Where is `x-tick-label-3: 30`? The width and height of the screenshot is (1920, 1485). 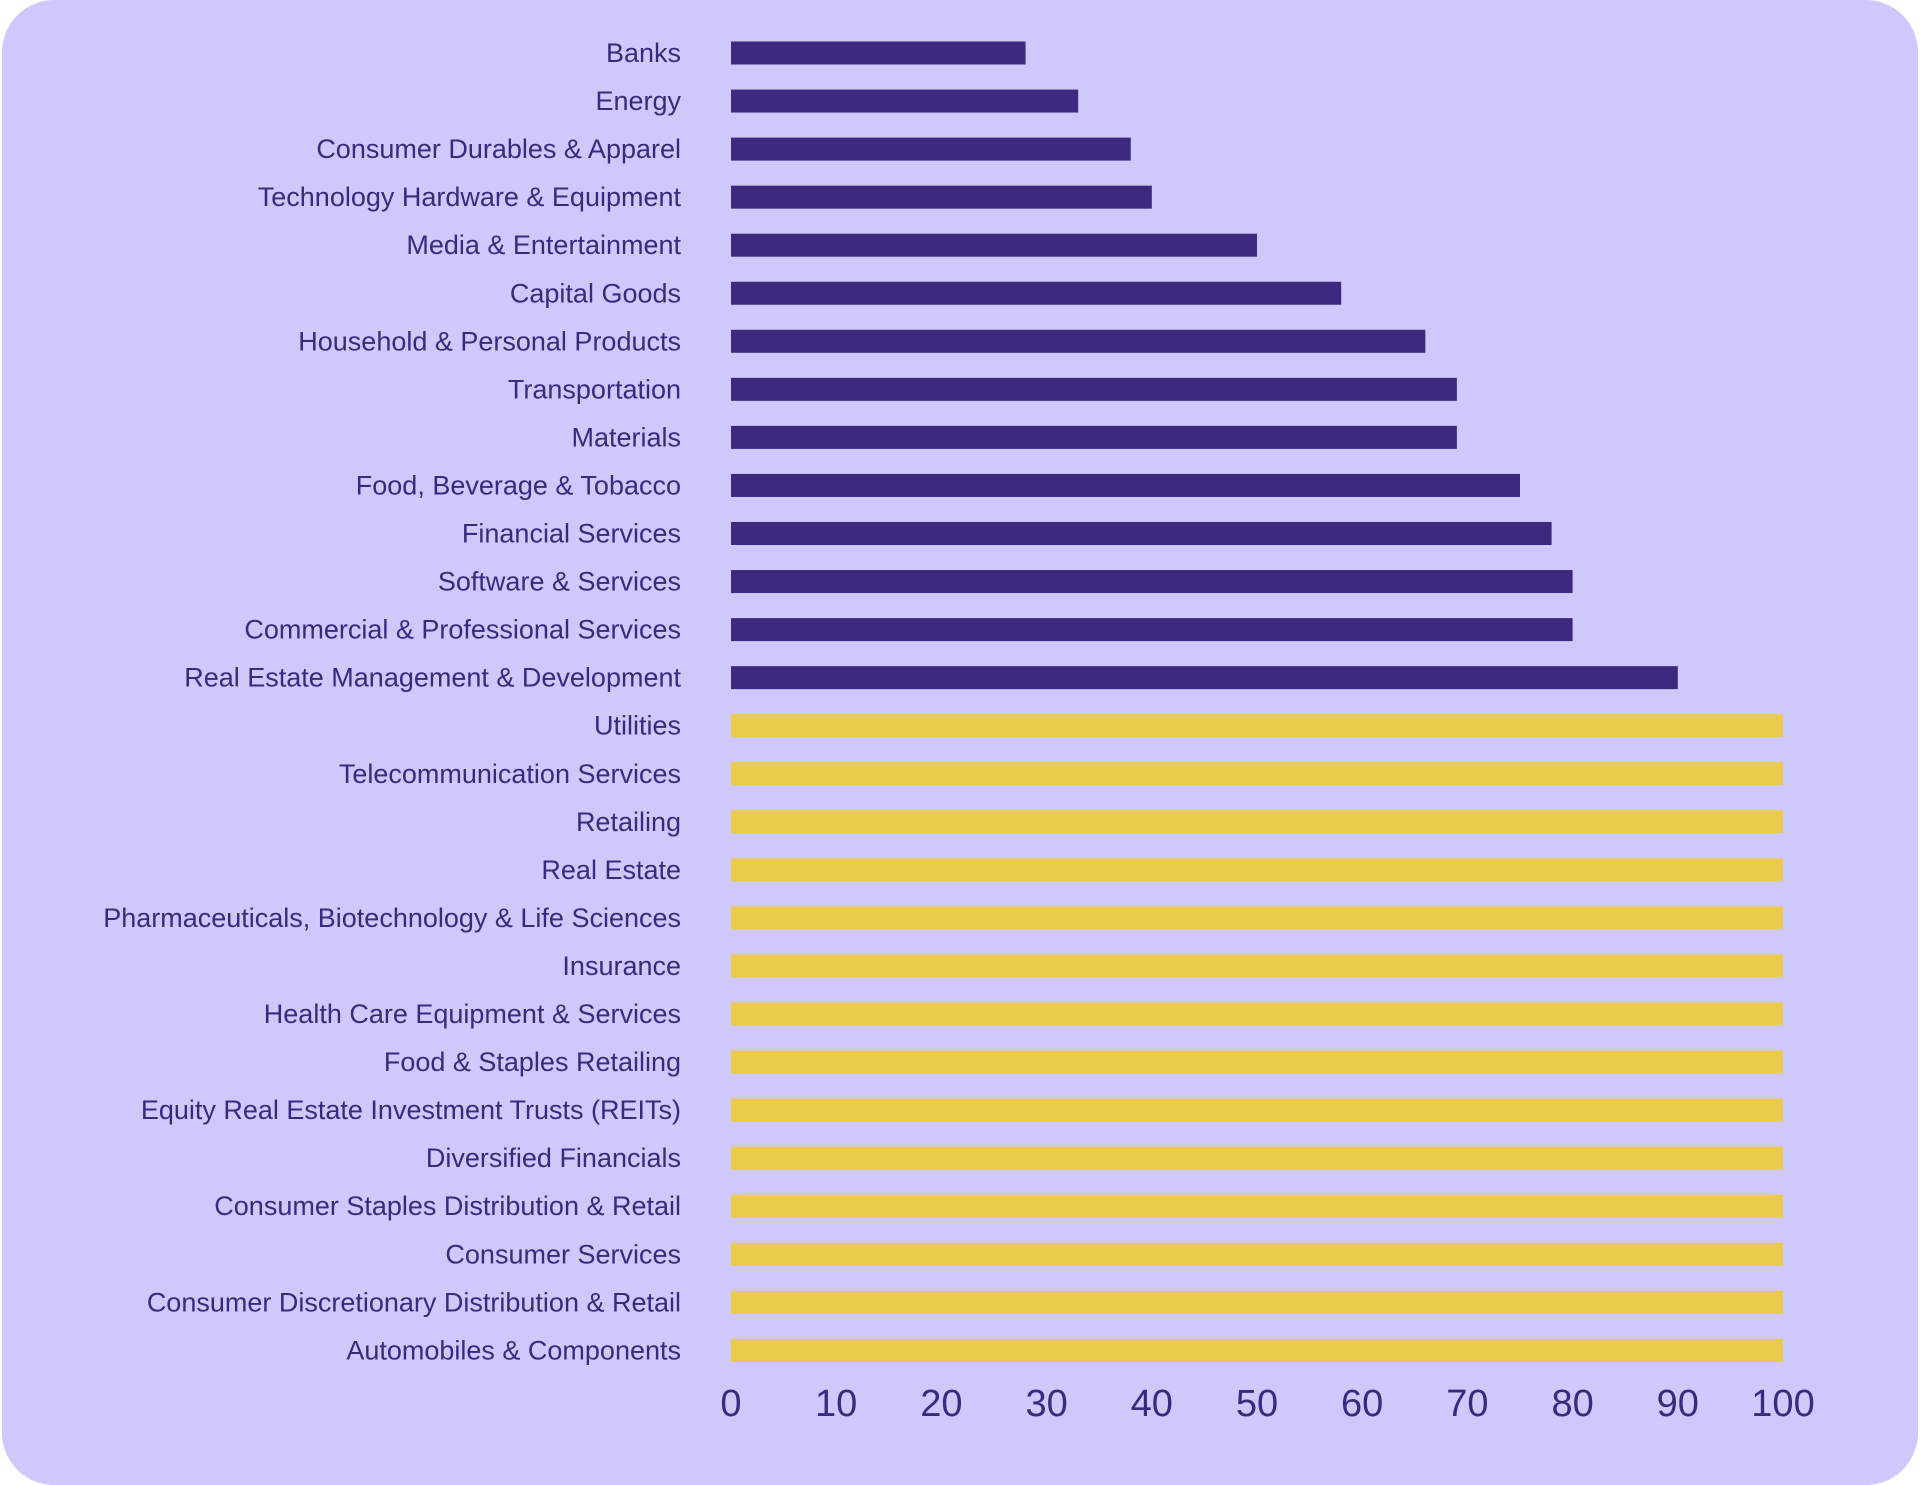 x-tick-label-3: 30 is located at coordinates (1046, 1404).